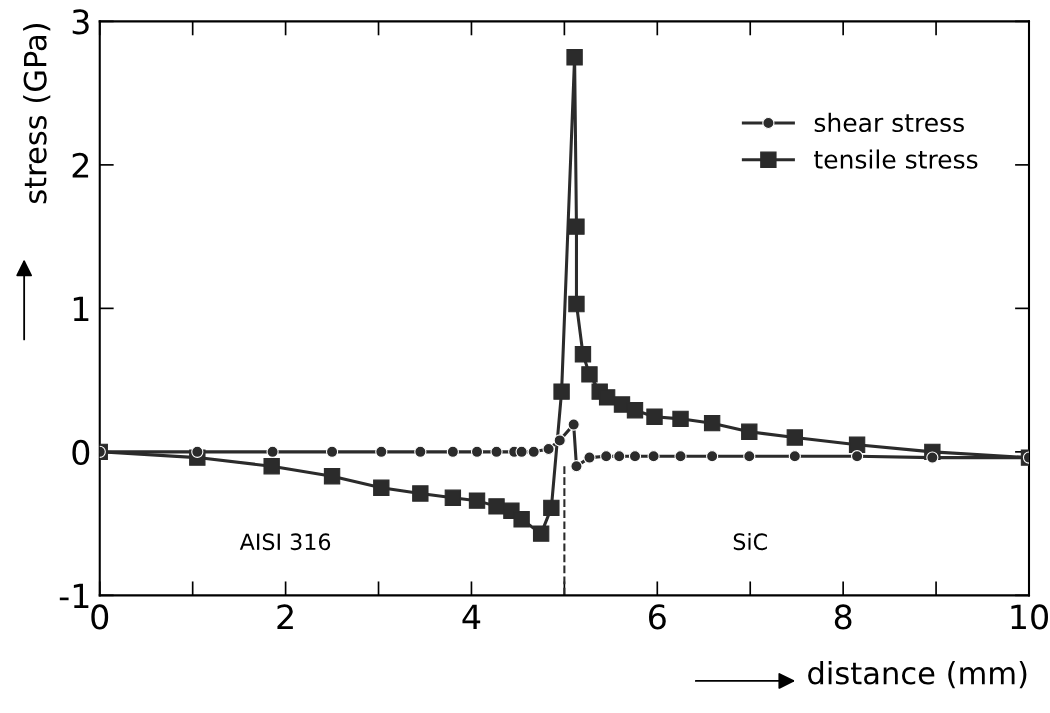 This screenshot has width=1050, height=713. Describe the element at coordinates (657, 617) in the screenshot. I see `x-tick-label: 6` at that location.